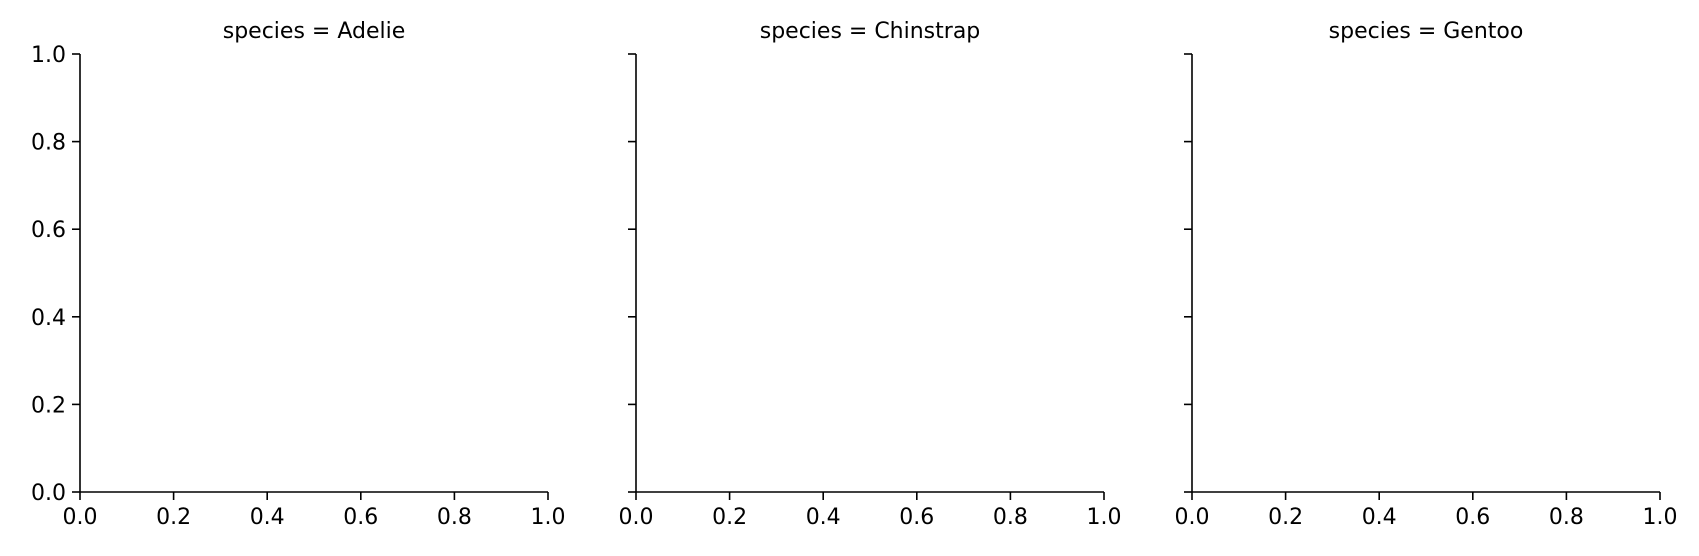  I want to click on y-tick-label: 0.8, so click(48, 143).